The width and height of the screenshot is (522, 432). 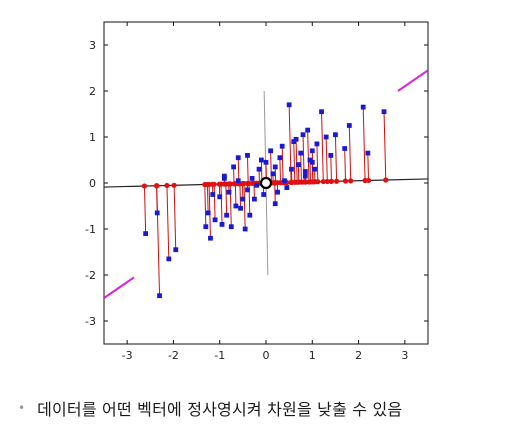 I want to click on center-point, so click(x=266, y=183).